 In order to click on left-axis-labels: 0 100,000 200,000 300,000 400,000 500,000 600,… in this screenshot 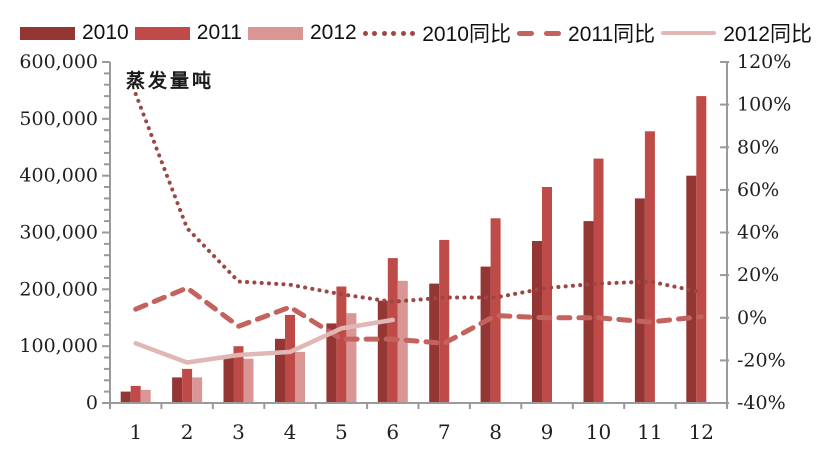, I will do `click(58, 232)`.